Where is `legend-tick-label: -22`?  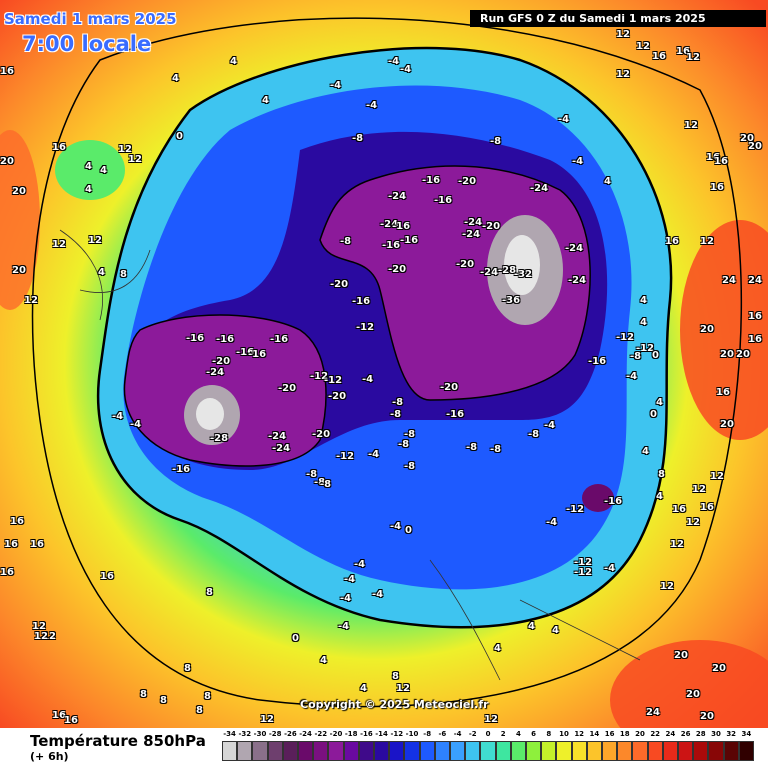 legend-tick-label: -22 is located at coordinates (321, 734).